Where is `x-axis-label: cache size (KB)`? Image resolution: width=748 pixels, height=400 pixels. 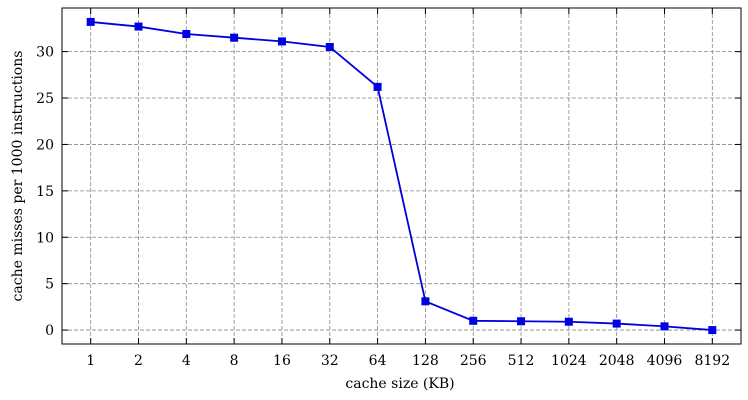 x-axis-label: cache size (KB) is located at coordinates (399, 384).